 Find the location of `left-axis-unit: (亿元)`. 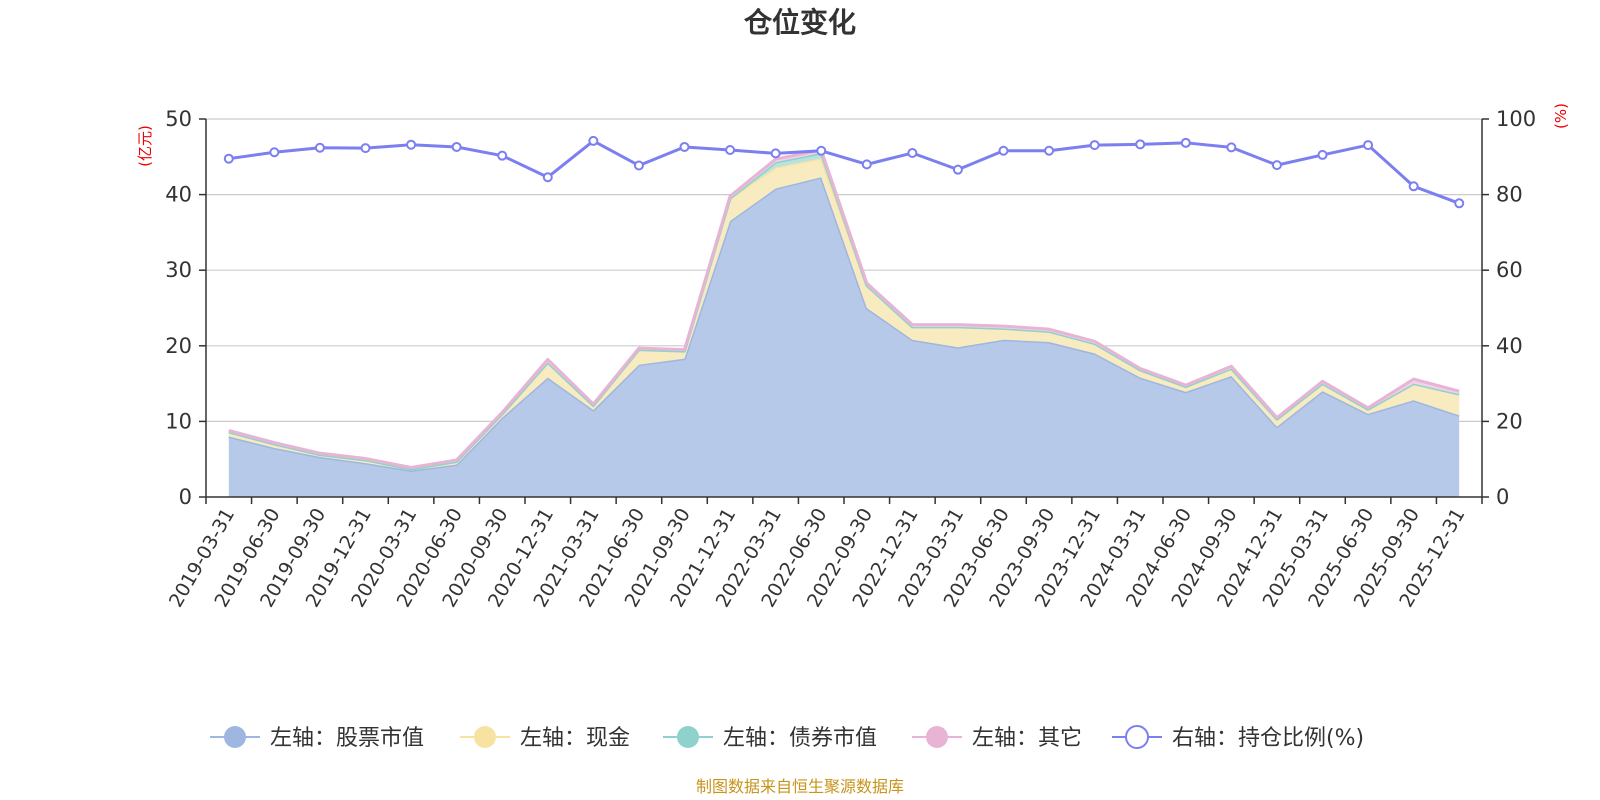

left-axis-unit: (亿元) is located at coordinates (145, 146).